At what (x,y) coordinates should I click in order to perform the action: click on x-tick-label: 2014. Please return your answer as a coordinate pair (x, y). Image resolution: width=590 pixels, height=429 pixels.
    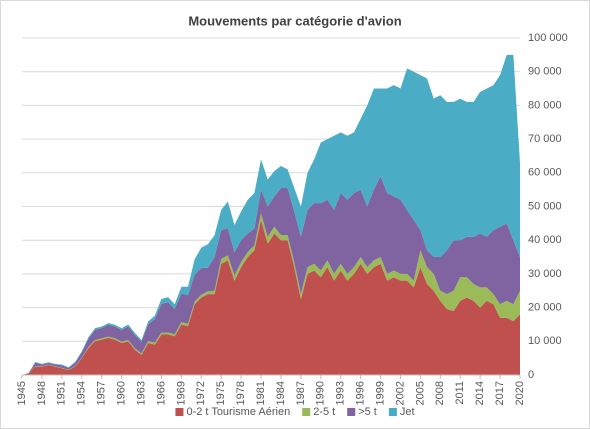
    Looking at the image, I should click on (480, 393).